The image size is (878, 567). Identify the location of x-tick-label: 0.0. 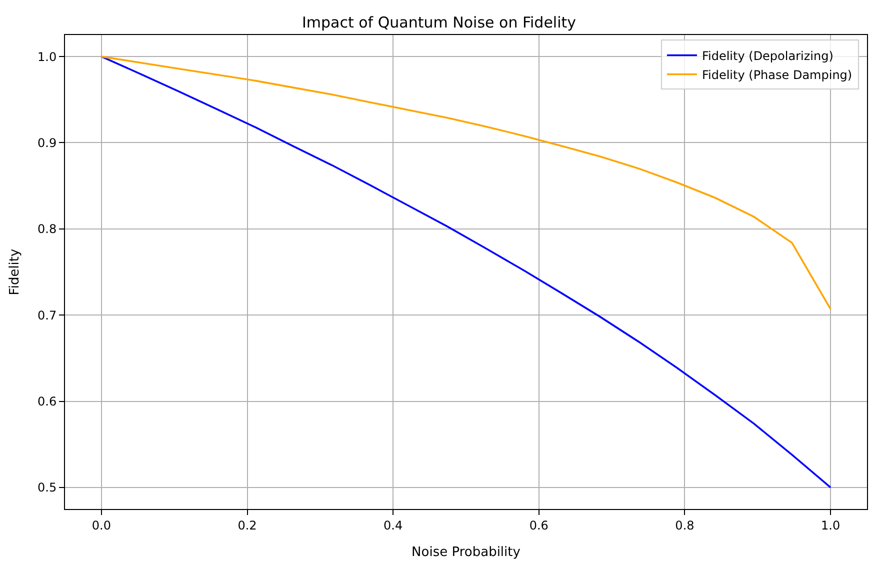
(101, 525).